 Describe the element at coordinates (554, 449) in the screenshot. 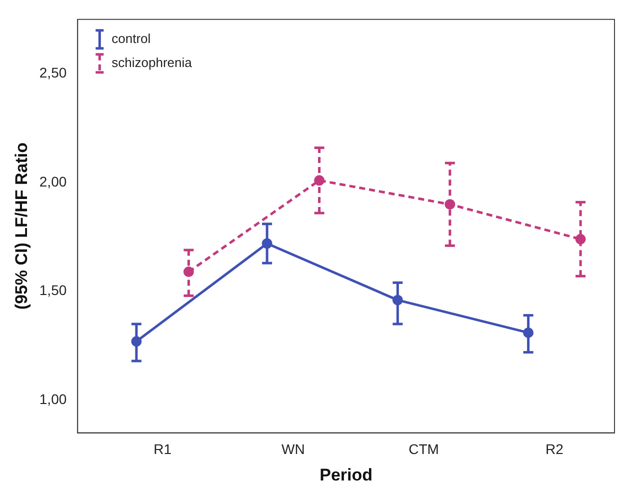

I see `x-tick-label: R2` at that location.